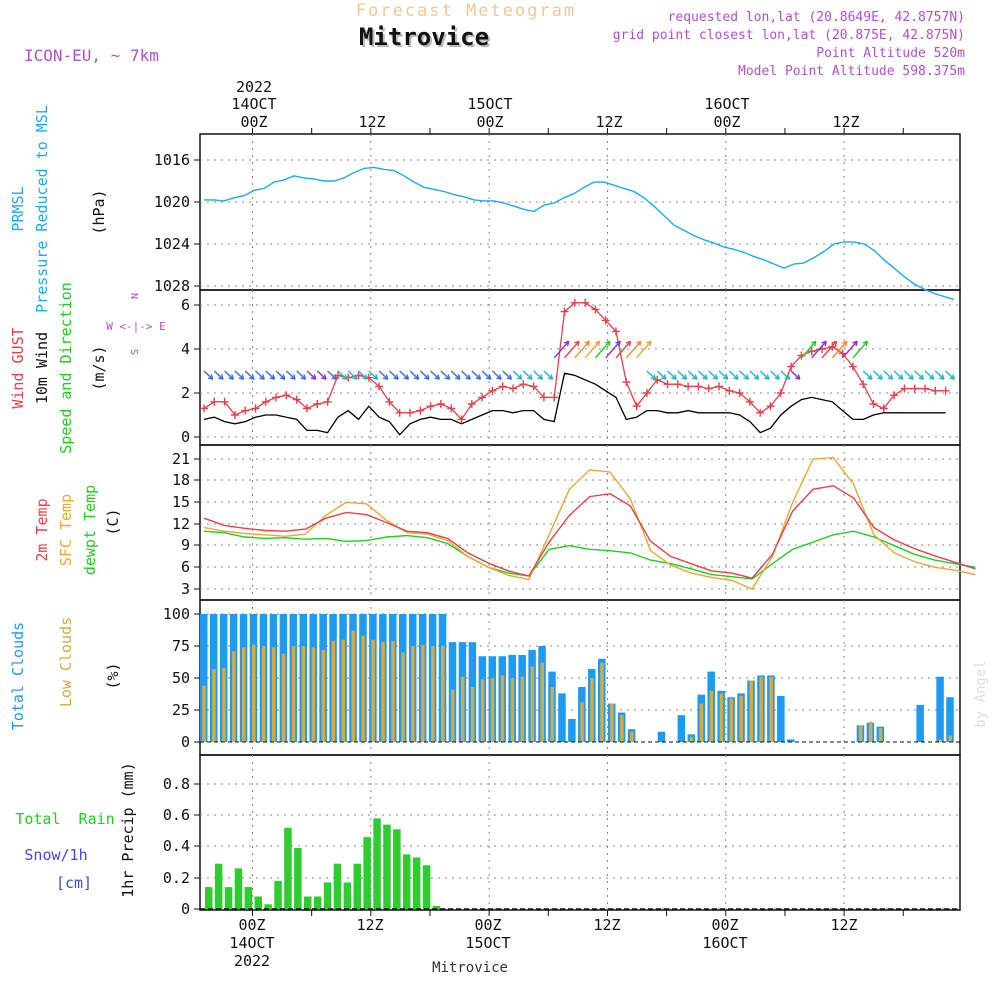 This screenshot has width=1000, height=1004. I want to click on y-tick-label: 3, so click(185, 589).